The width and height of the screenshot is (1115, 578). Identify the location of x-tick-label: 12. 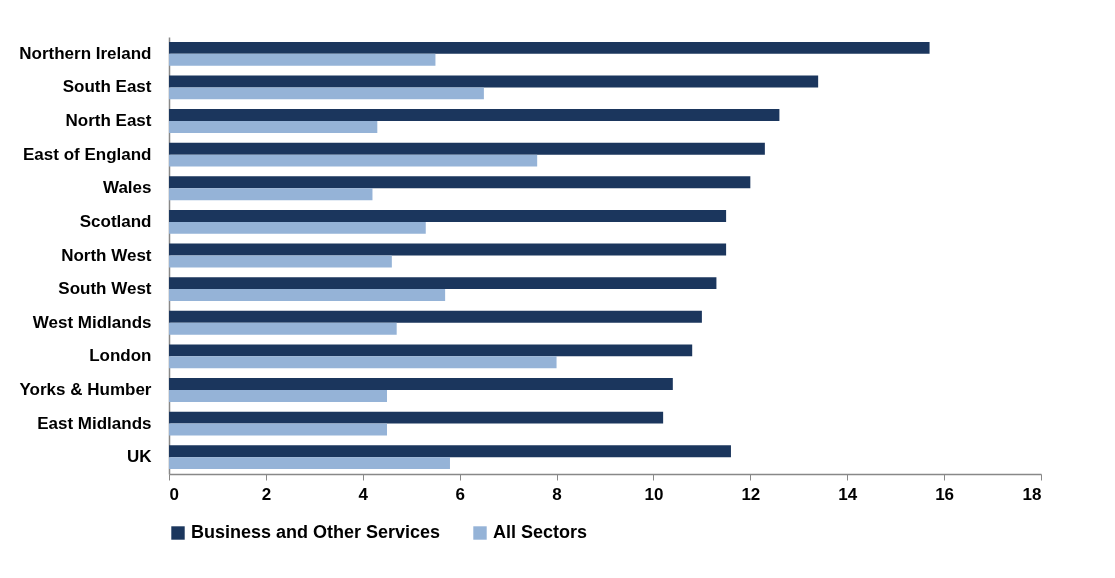
(751, 494).